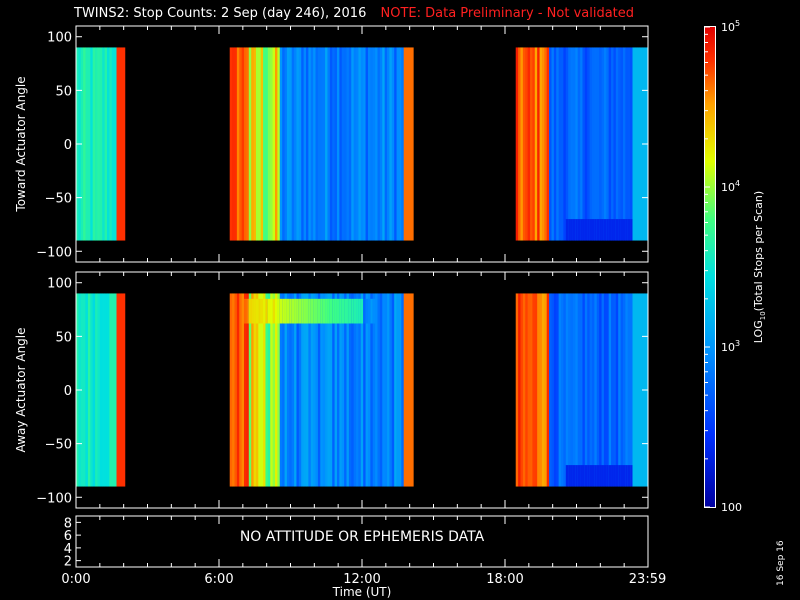 This screenshot has height=600, width=800. I want to click on no-data-message: NO ATTITUDE OR EPHEMERIS DATA, so click(362, 537).